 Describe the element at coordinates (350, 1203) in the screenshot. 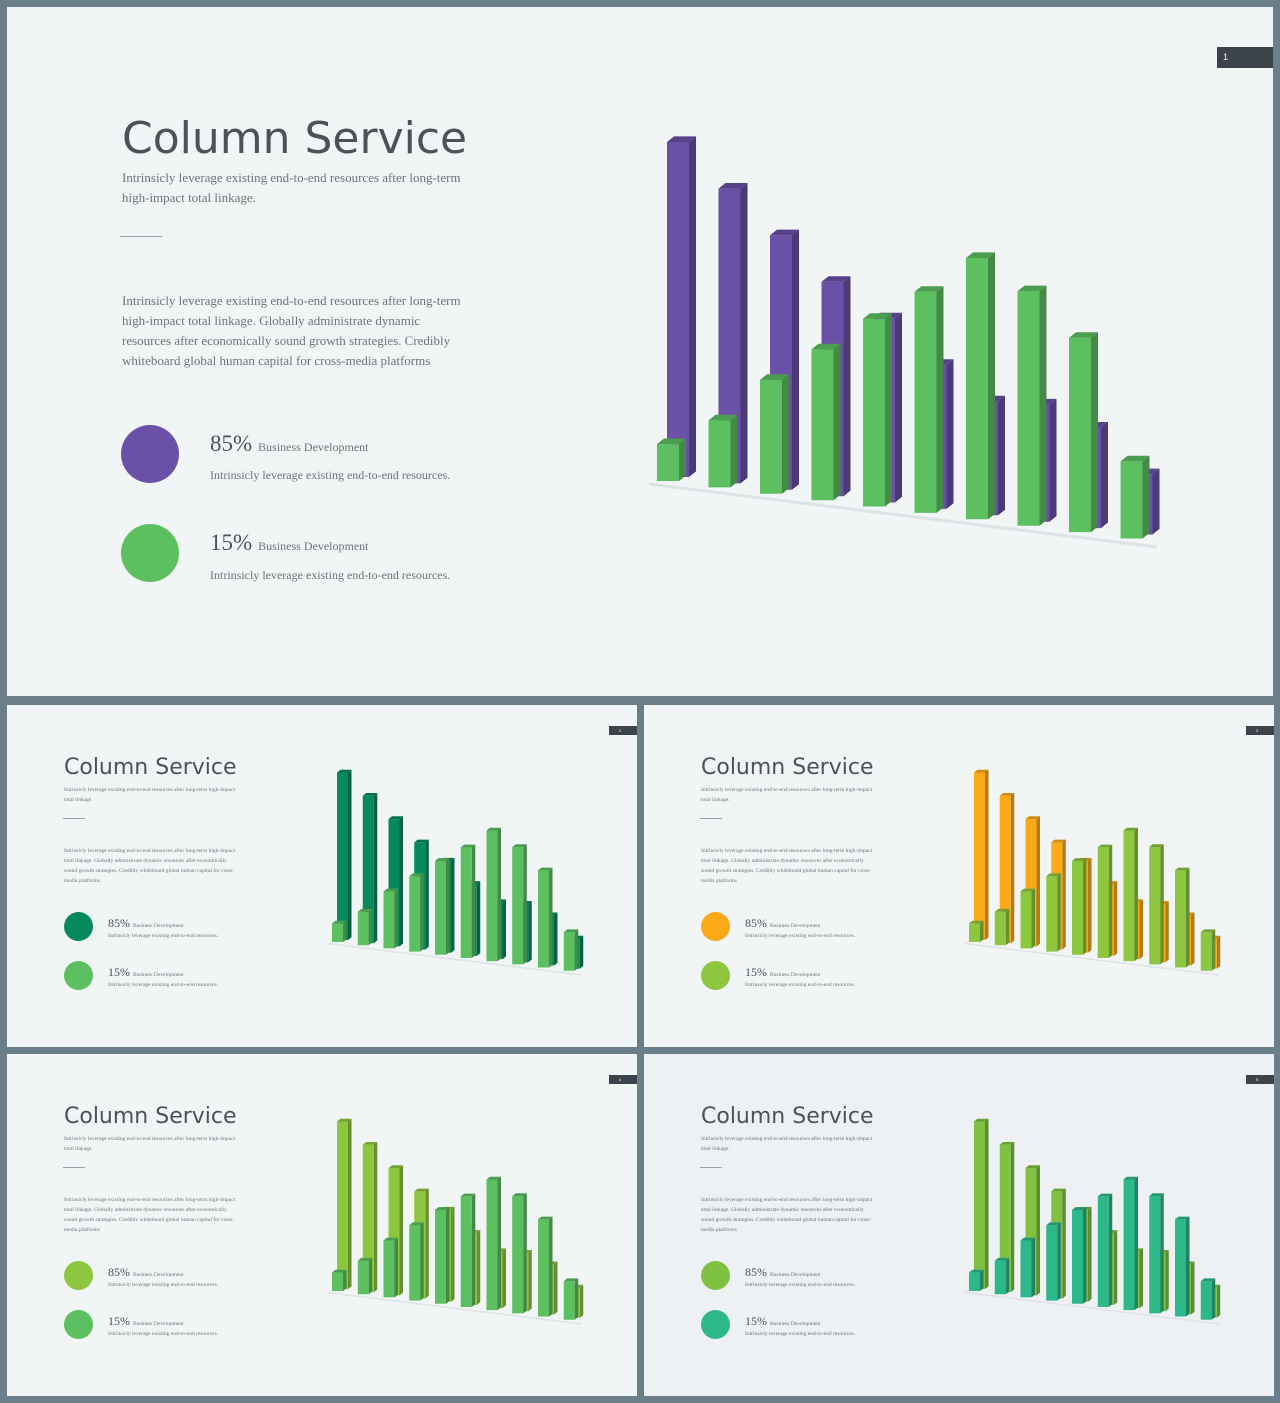

I see `bar-series1-1-side` at that location.